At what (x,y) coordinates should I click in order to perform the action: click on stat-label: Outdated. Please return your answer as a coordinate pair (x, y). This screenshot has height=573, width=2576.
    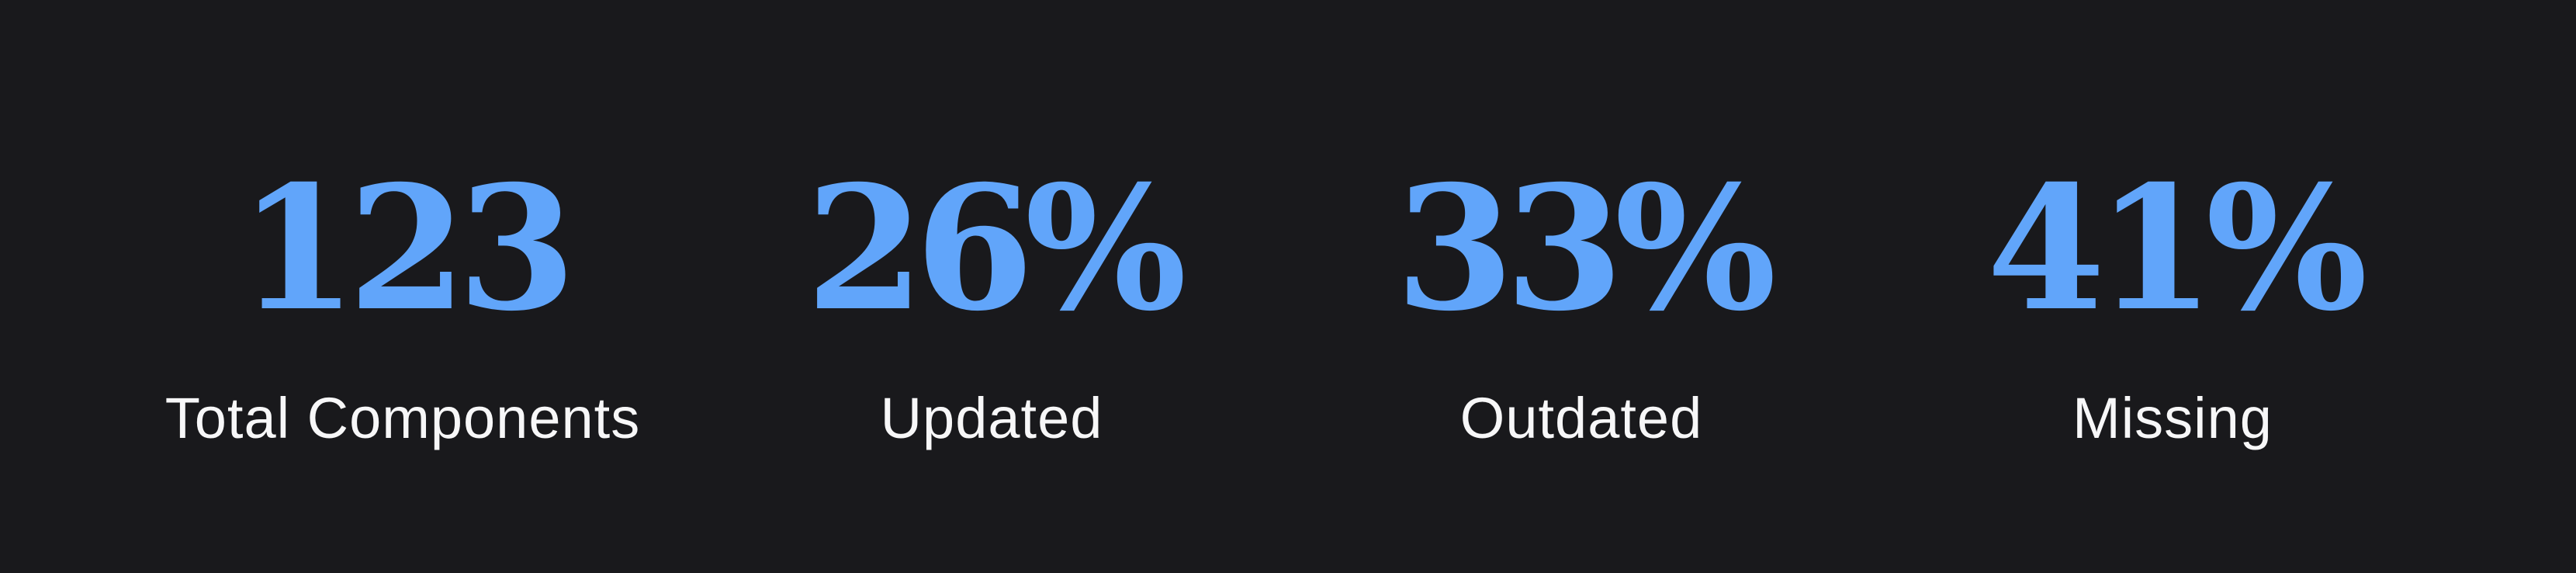
    Looking at the image, I should click on (1581, 418).